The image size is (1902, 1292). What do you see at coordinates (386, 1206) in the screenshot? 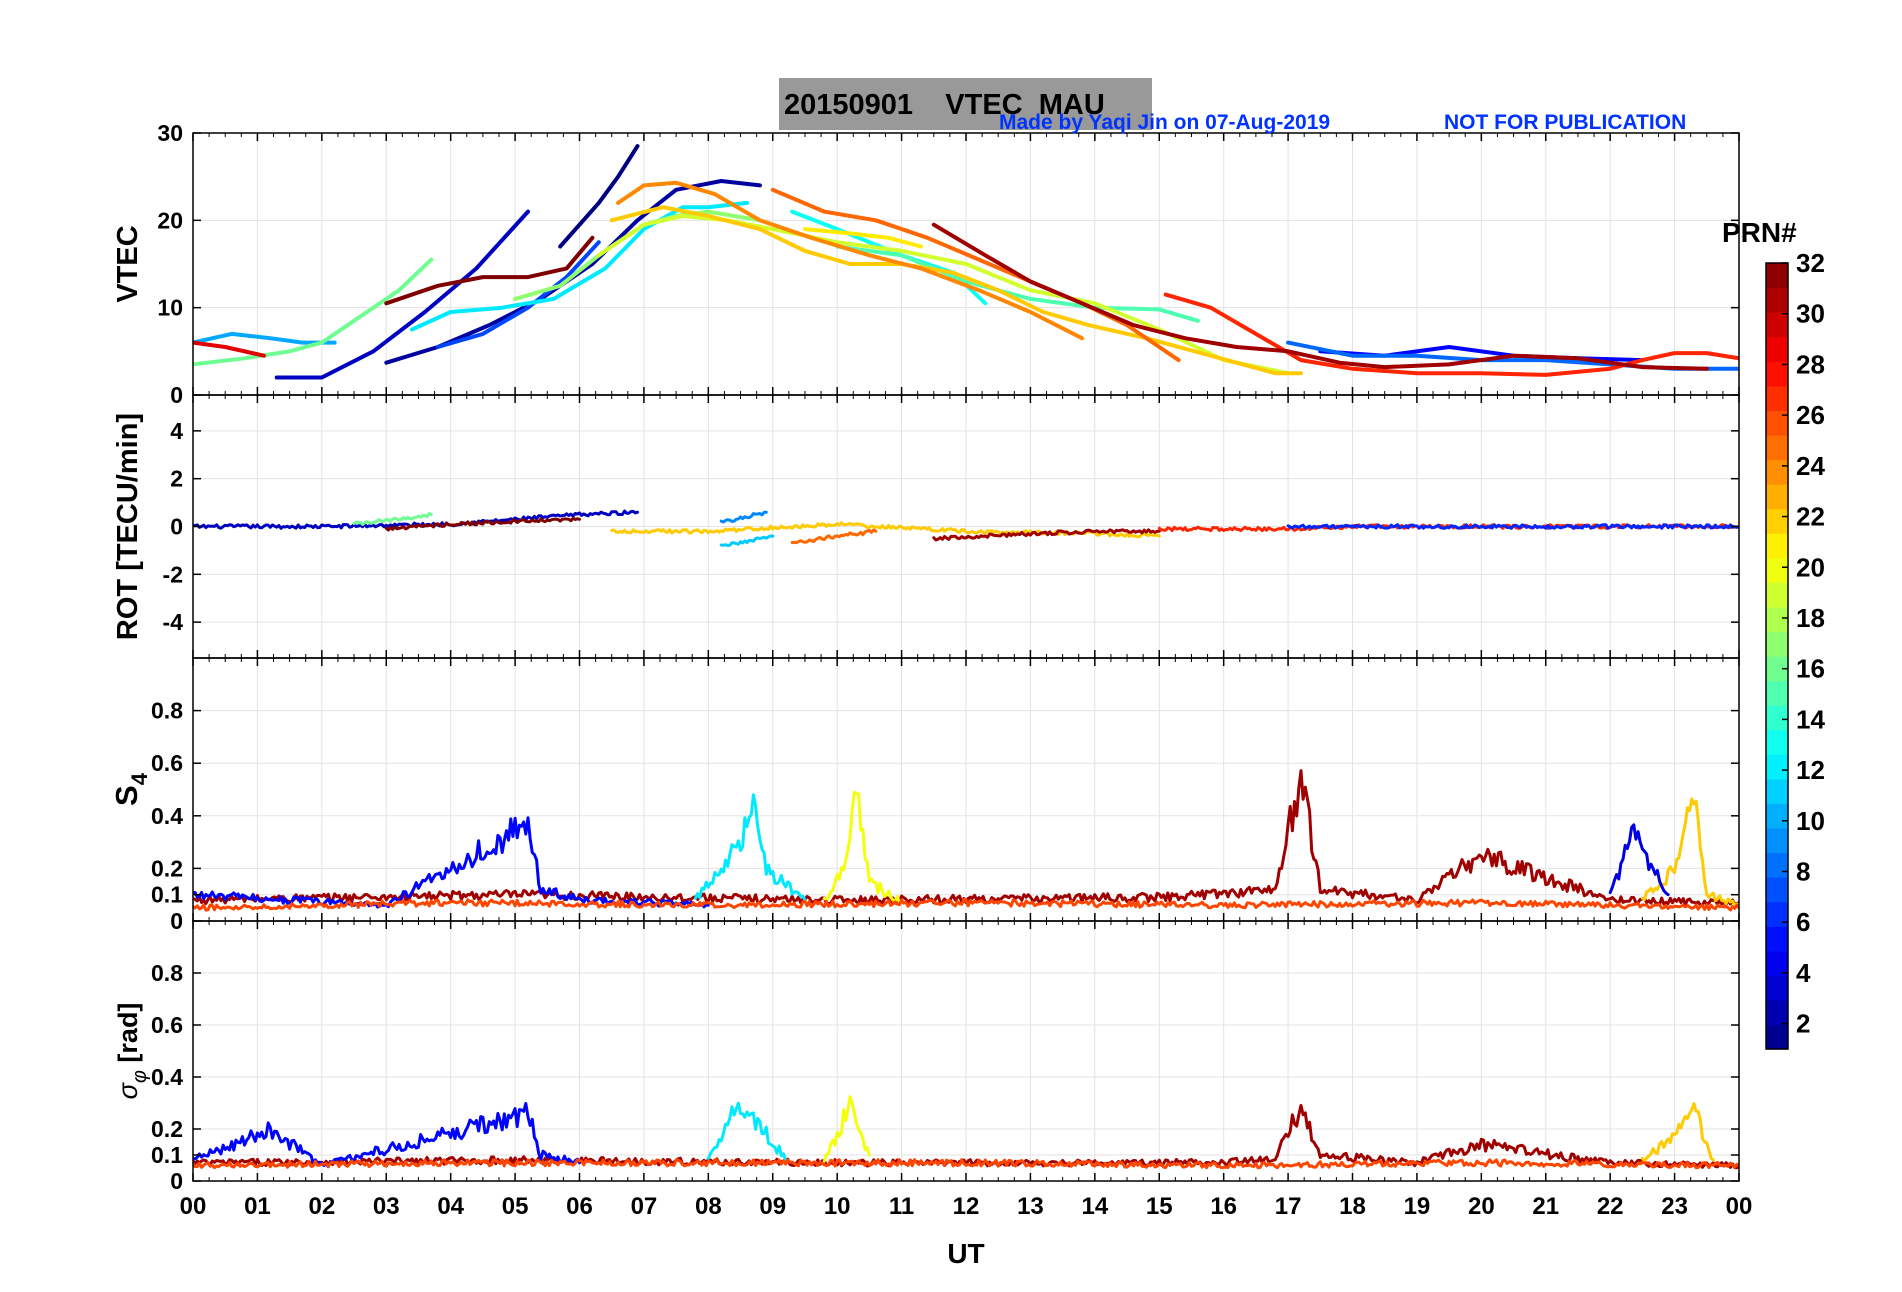
I see `x-tick-label: 03` at bounding box center [386, 1206].